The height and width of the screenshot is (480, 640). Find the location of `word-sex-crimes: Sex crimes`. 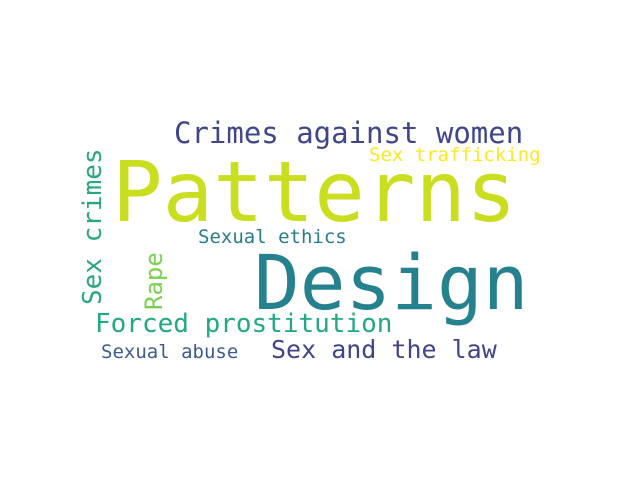

word-sex-crimes: Sex crimes is located at coordinates (93, 226).